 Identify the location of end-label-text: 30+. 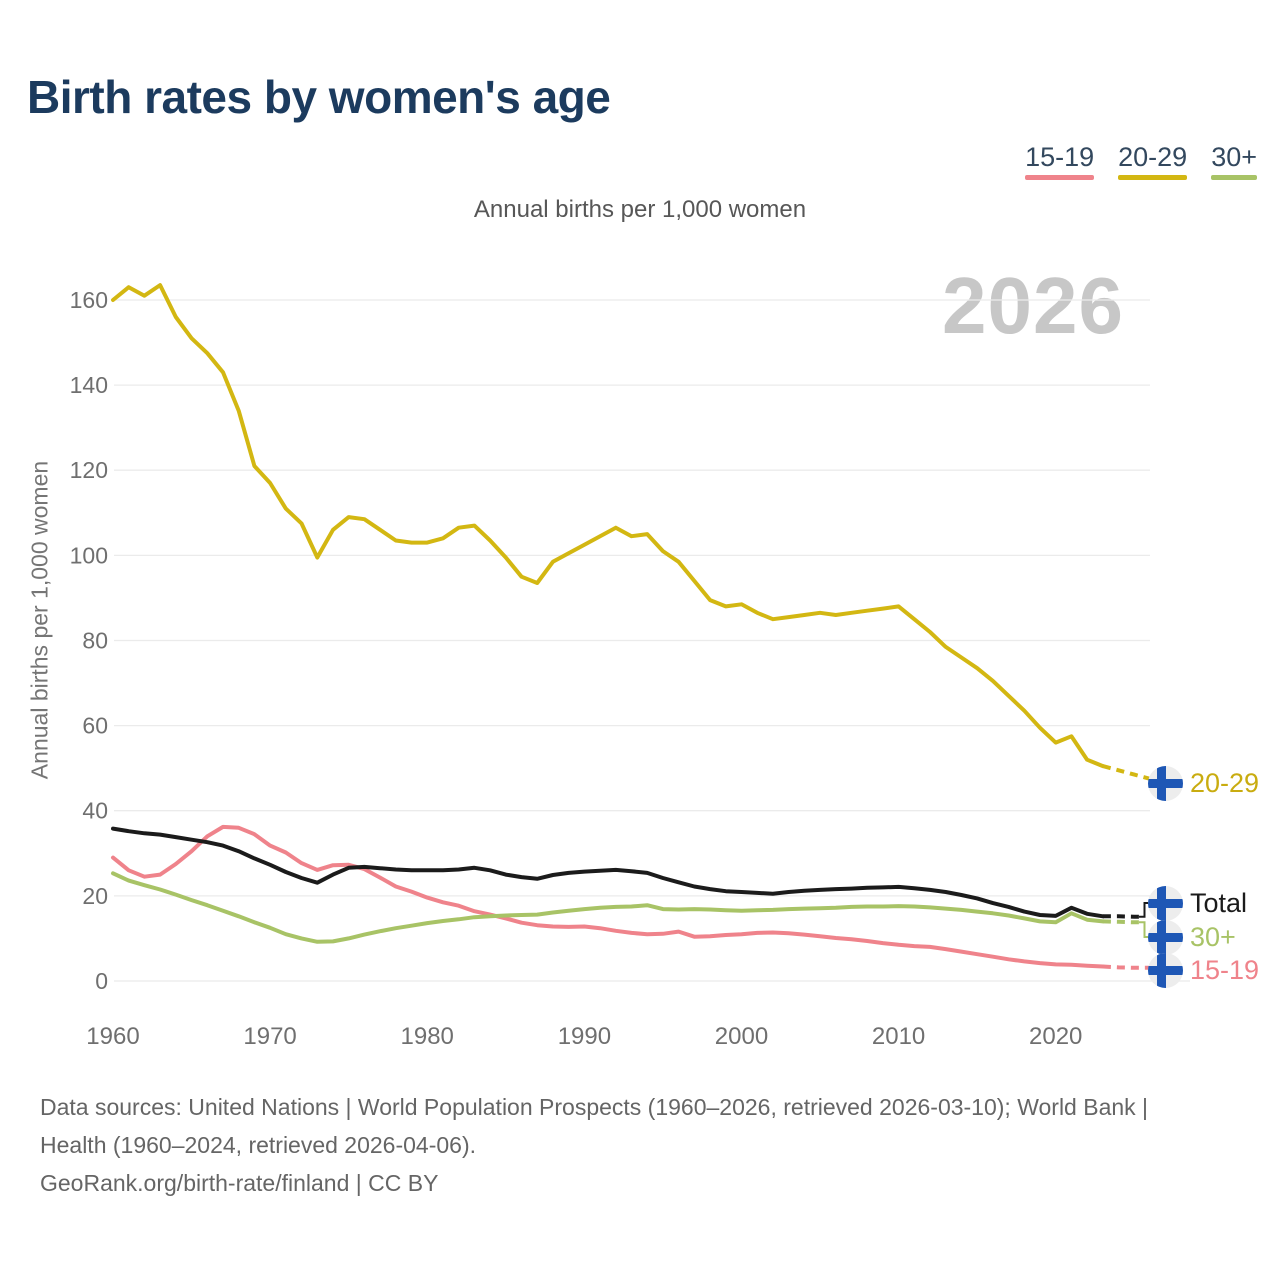
(1213, 937).